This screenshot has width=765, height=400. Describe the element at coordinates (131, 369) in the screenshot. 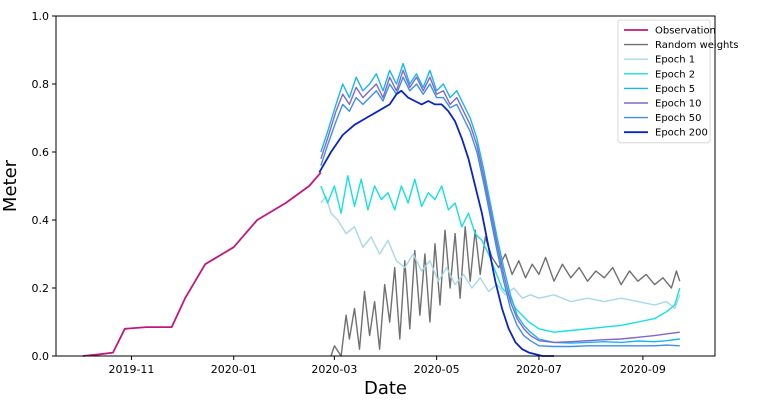

I see `x-tick-label: 2019-11` at that location.